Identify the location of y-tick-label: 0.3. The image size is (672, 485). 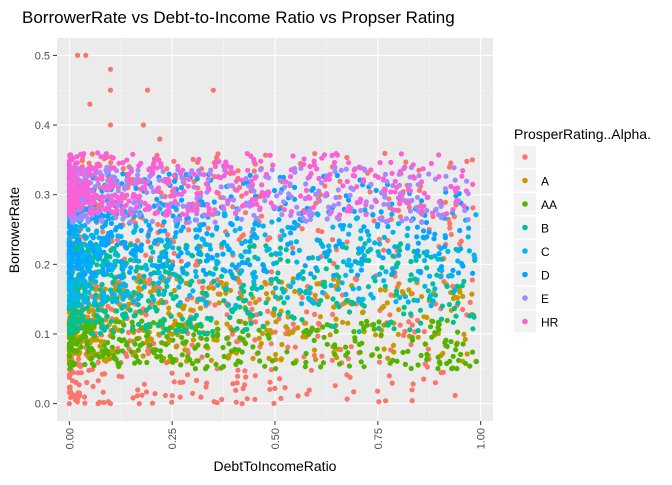
(42, 196).